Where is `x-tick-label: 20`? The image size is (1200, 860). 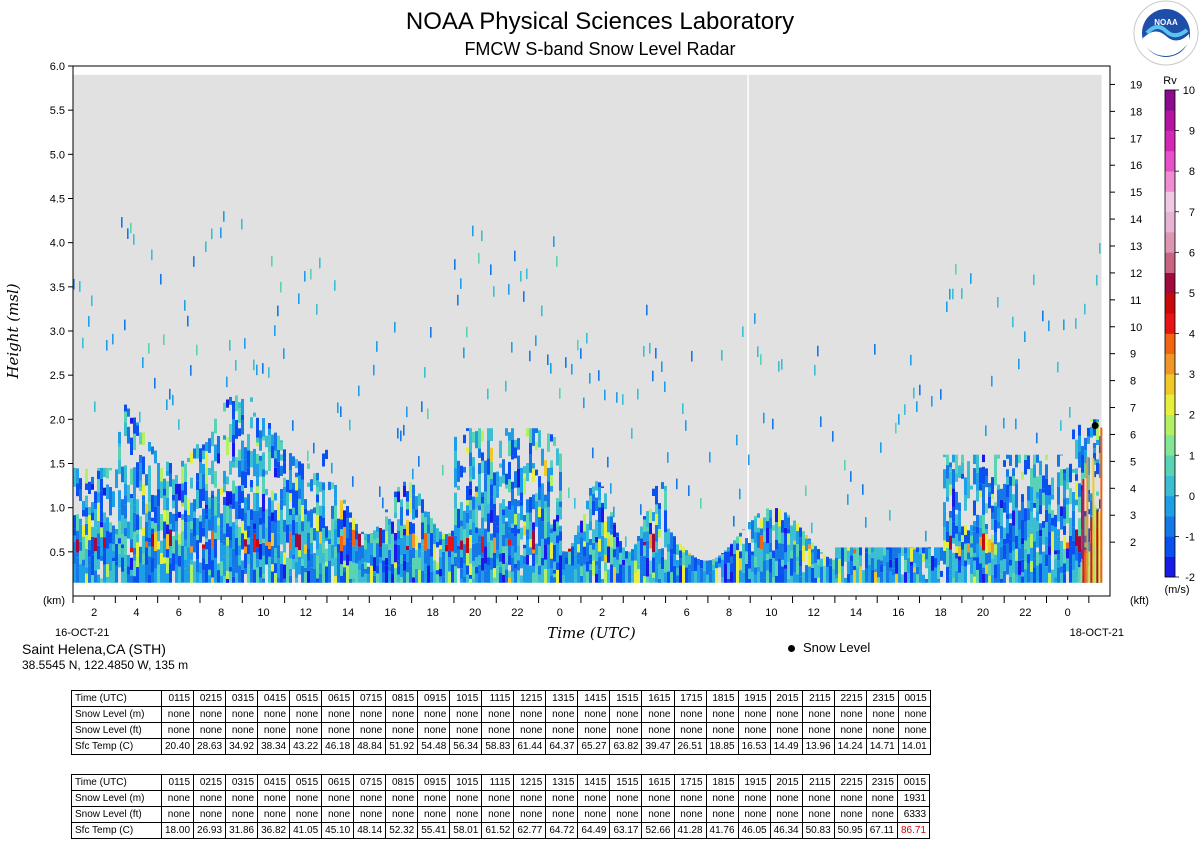
x-tick-label: 20 is located at coordinates (983, 613).